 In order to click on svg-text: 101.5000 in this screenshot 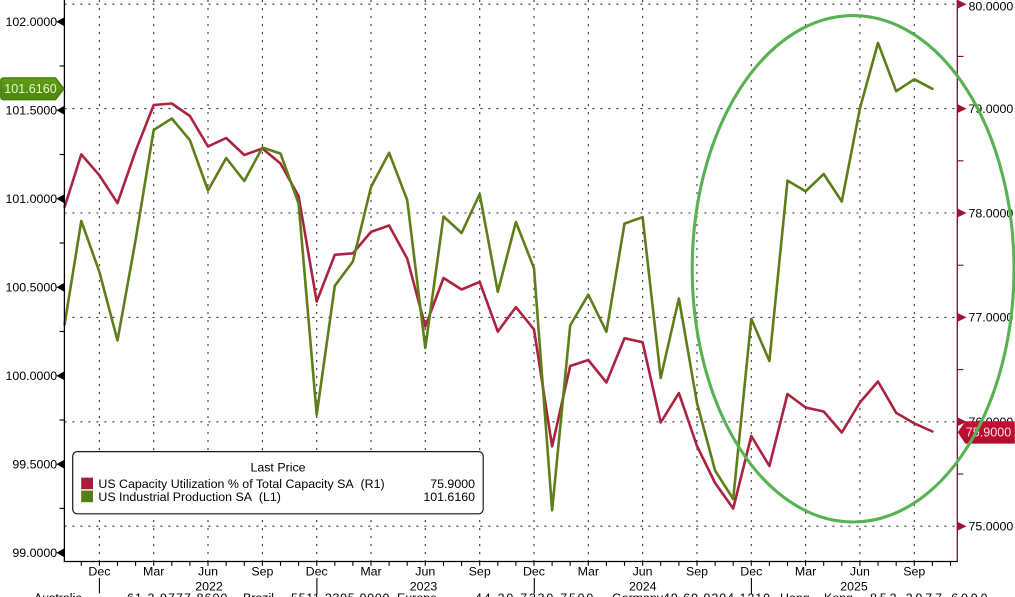, I will do `click(32, 111)`.